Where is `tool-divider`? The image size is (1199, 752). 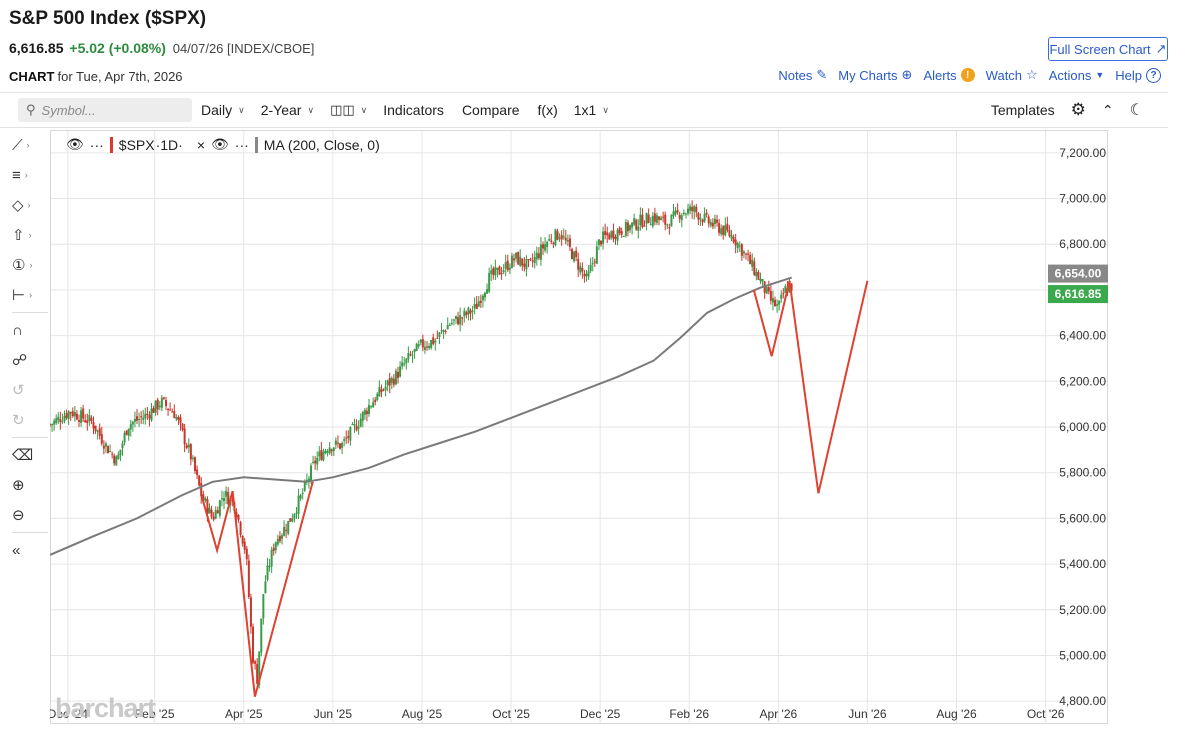
tool-divider is located at coordinates (30, 312).